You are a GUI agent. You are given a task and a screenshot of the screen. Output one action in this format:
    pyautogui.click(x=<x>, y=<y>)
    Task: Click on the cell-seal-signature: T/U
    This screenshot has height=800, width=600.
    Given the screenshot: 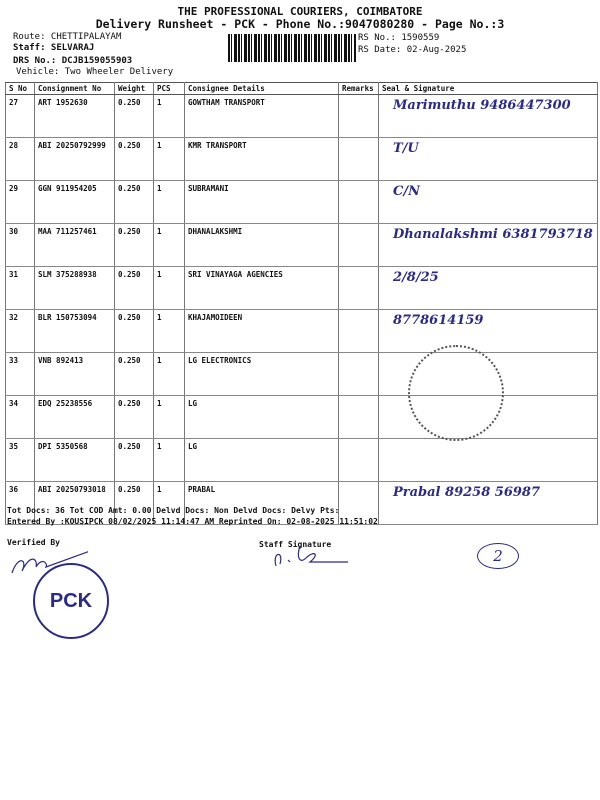 What is the action you would take?
    pyautogui.click(x=488, y=159)
    